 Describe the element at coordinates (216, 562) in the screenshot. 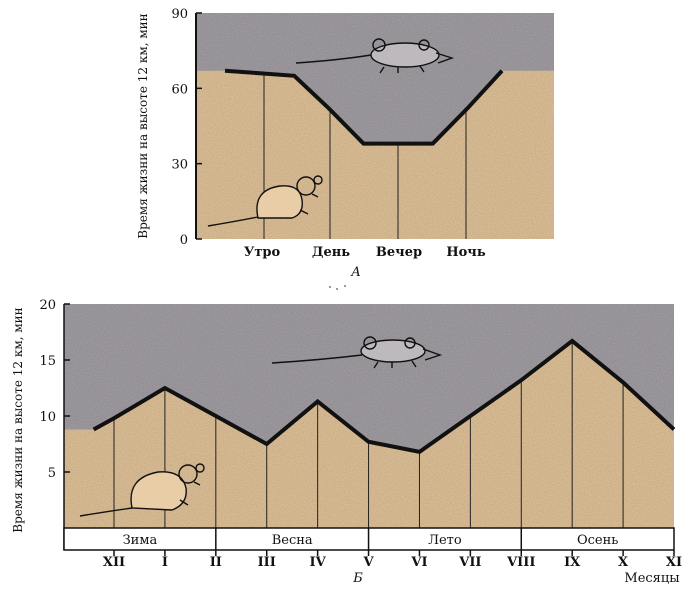

I see `month-label: II` at that location.